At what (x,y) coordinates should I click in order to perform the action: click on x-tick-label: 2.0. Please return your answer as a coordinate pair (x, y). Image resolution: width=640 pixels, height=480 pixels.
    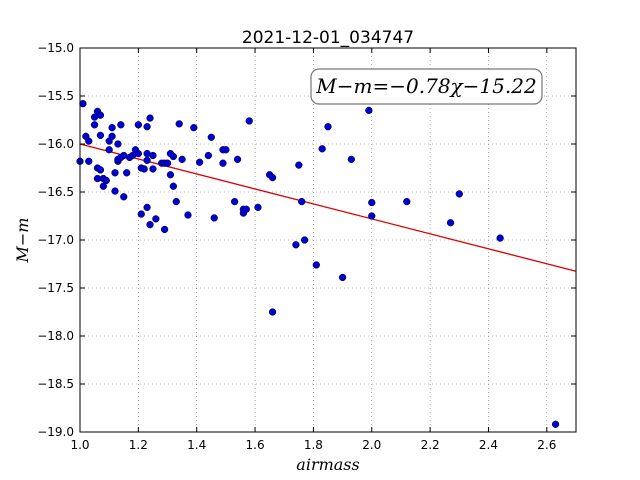
    Looking at the image, I should click on (371, 445).